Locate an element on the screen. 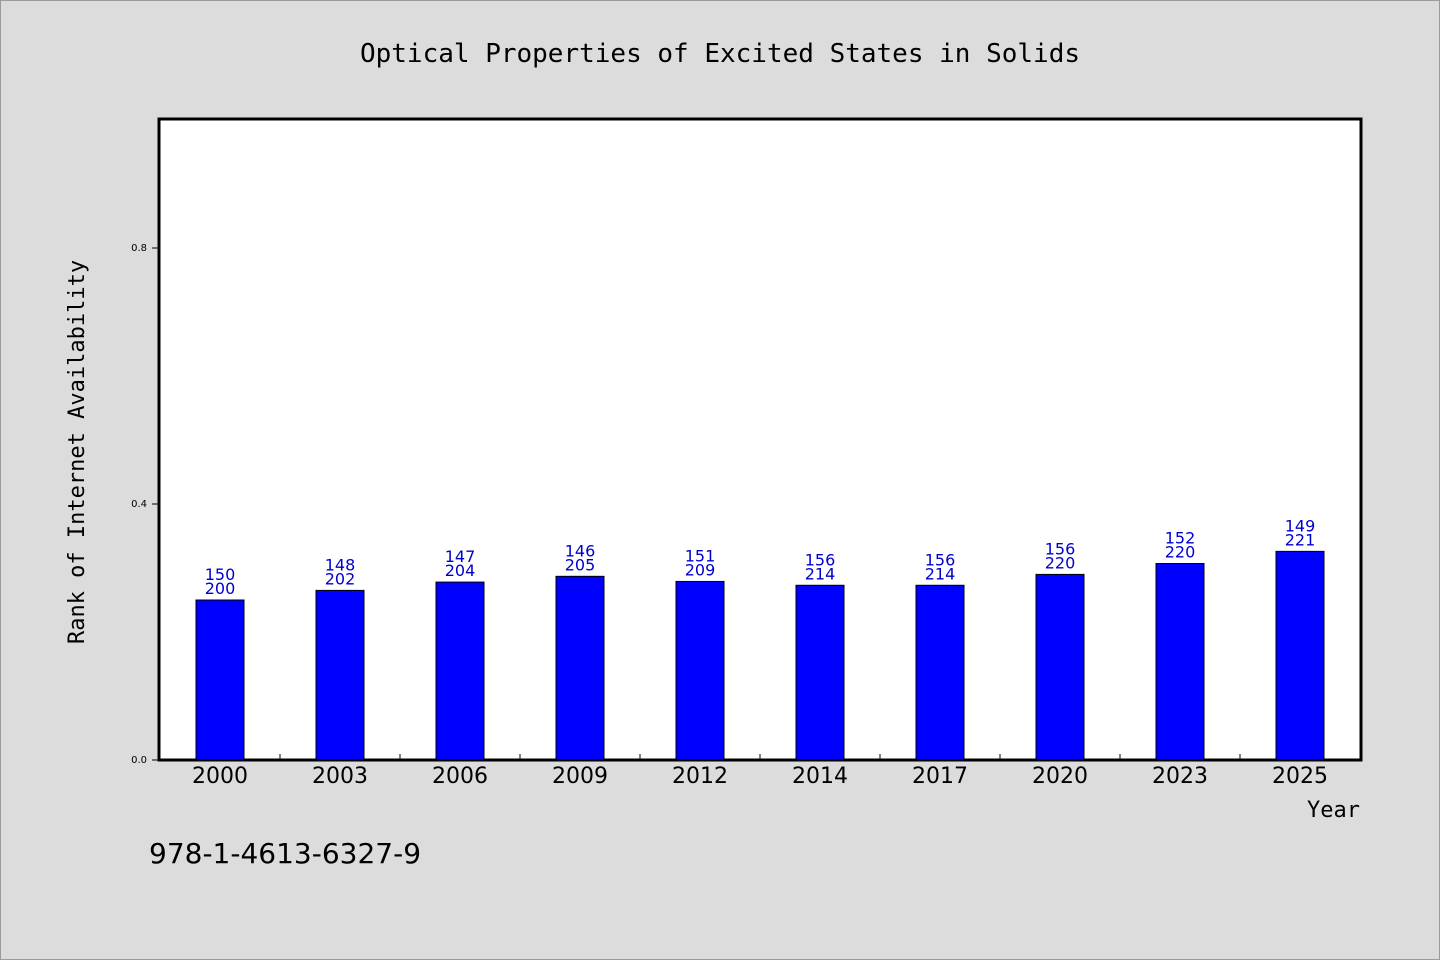  y-tick-label: 0.4 is located at coordinates (139, 504).